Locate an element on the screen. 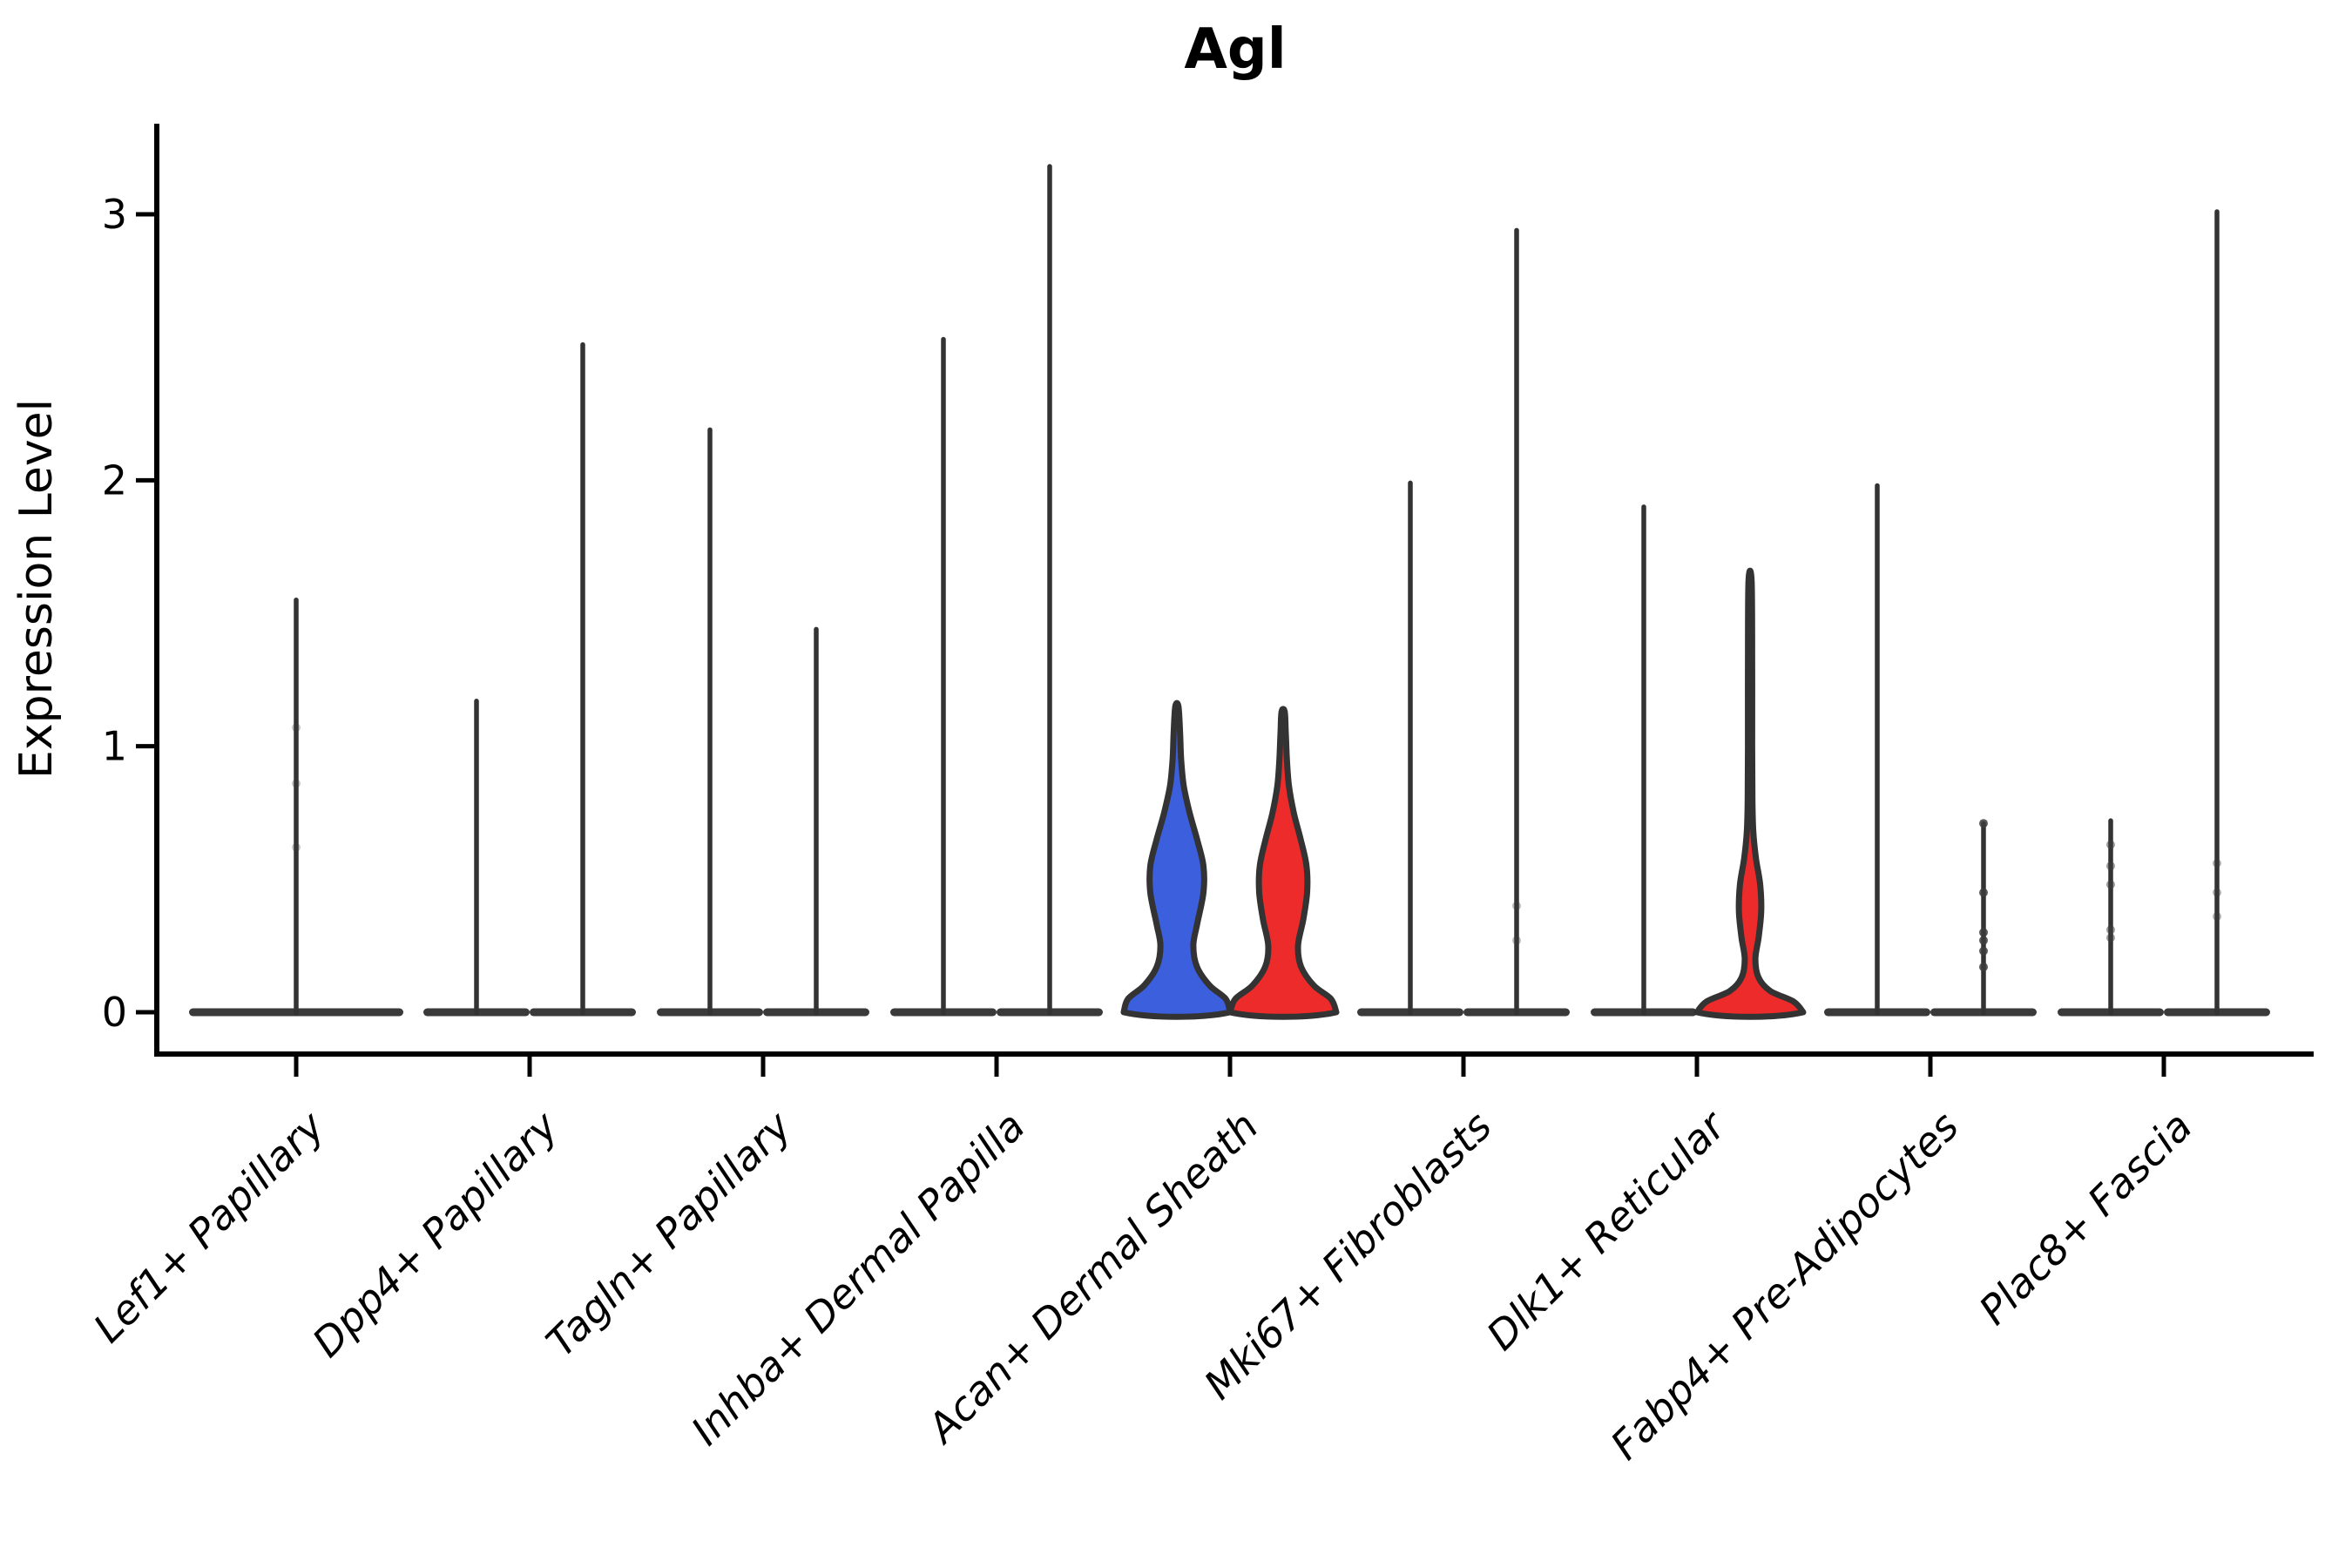  x-tick-label-dlk1-reticular: Dlk1+ Reticular is located at coordinates (1606, 1230).